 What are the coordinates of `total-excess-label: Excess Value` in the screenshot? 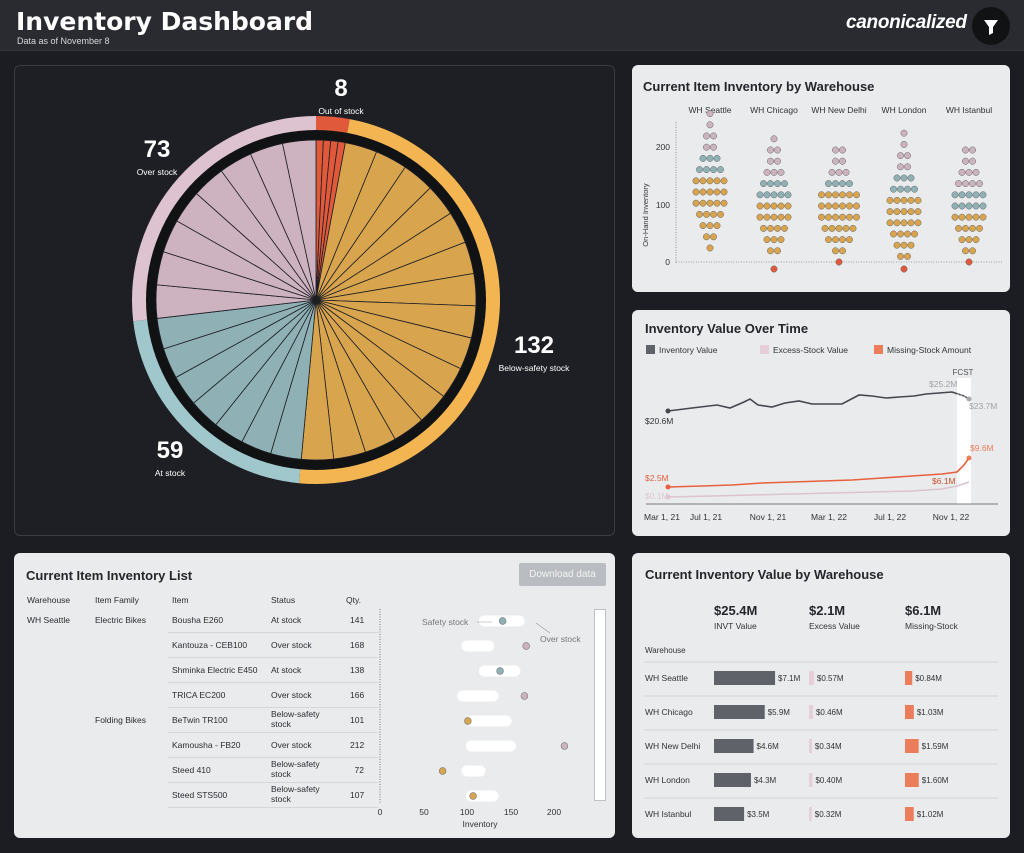 It's located at (834, 626).